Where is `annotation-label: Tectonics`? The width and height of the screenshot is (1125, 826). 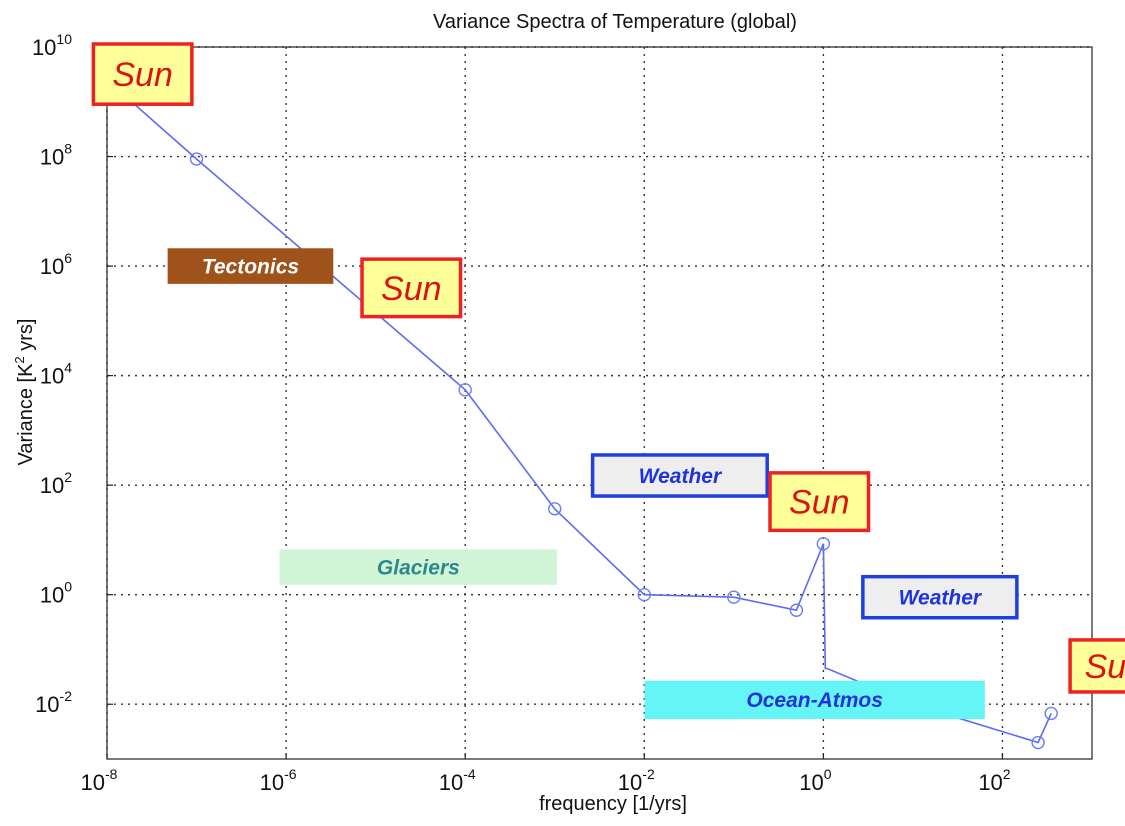 annotation-label: Tectonics is located at coordinates (250, 266).